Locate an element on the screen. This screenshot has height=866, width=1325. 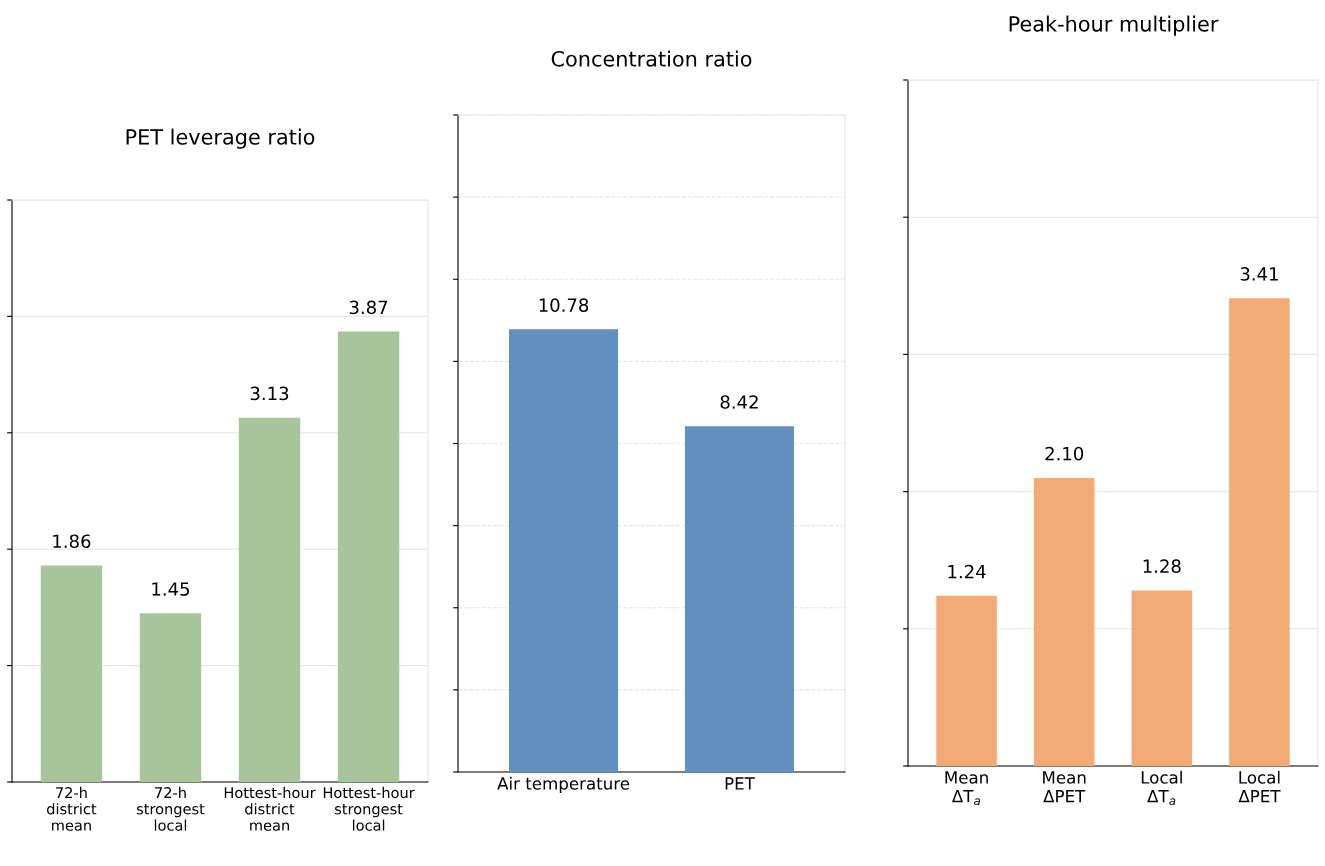
data-label: 3.41 is located at coordinates (1259, 274).